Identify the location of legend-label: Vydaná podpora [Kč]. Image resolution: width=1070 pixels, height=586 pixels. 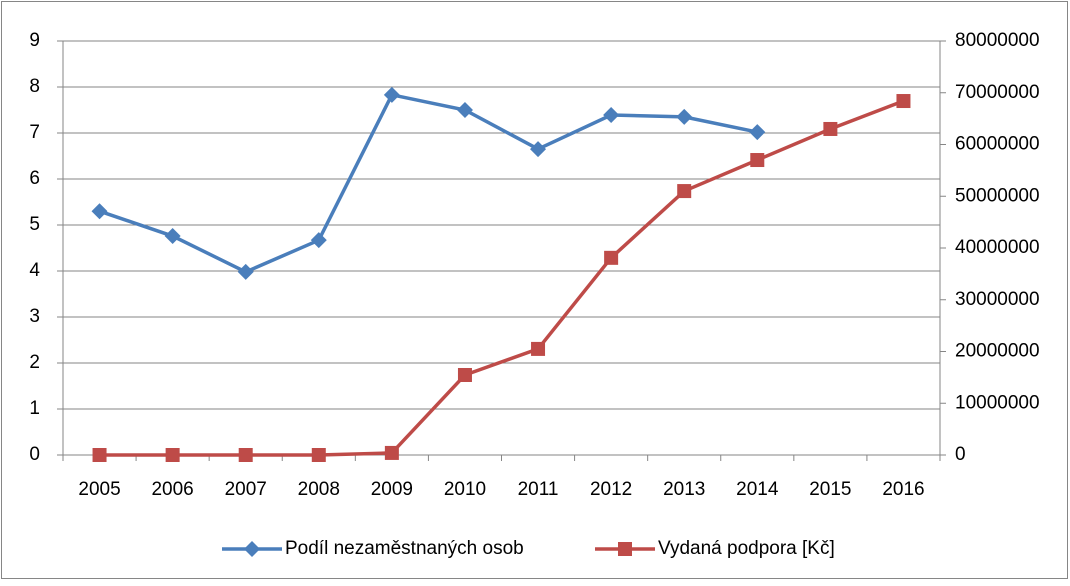
(746, 548).